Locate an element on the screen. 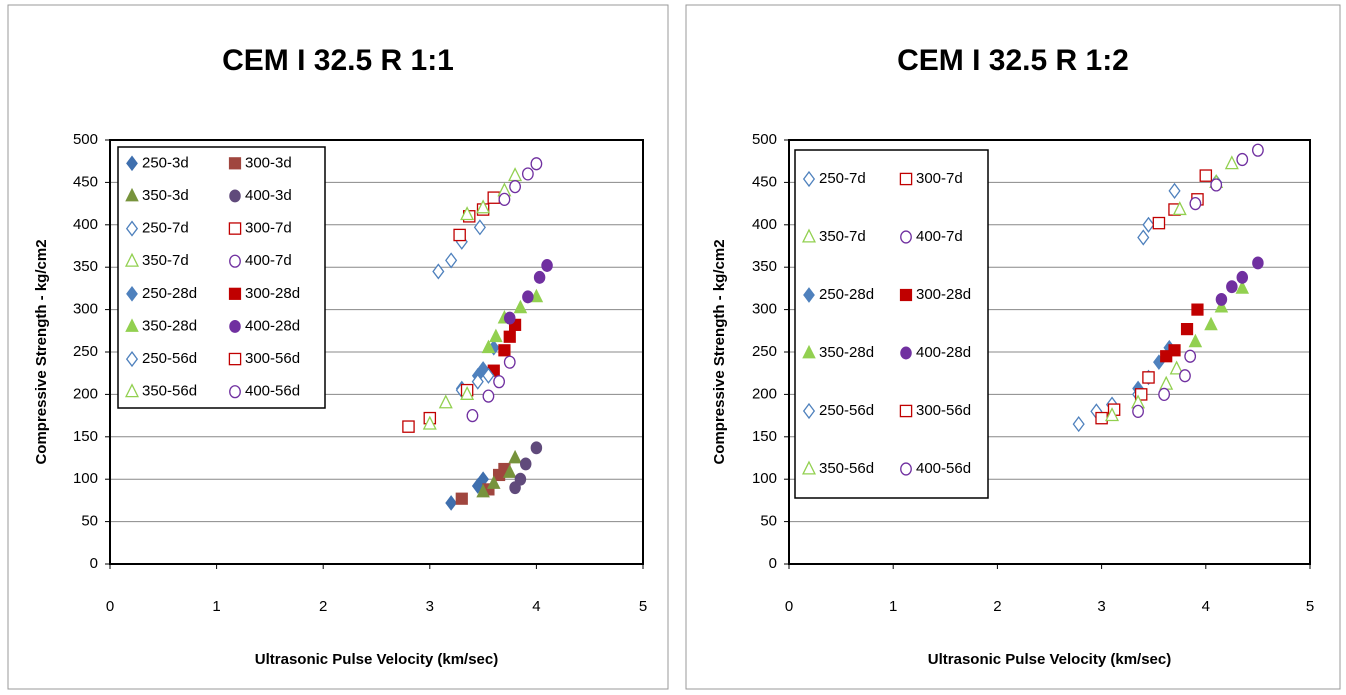 The image size is (1346, 695). legend-label: 400-56d is located at coordinates (272, 391).